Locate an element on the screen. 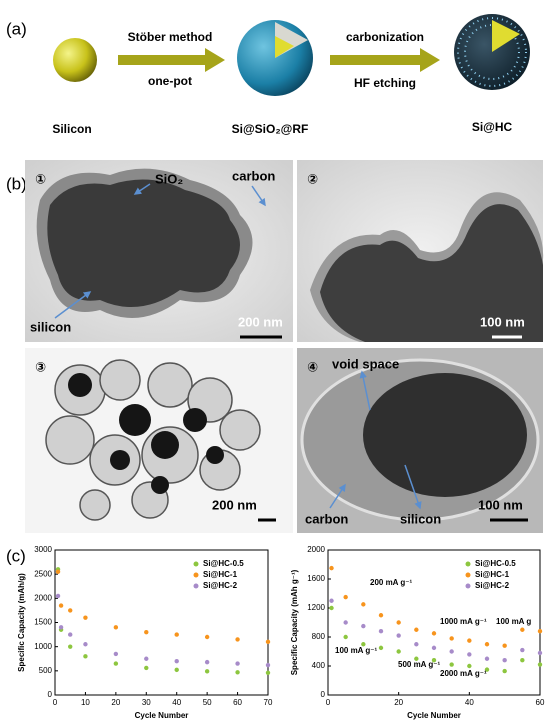  y-tick-label: 800 is located at coordinates (319, 636).